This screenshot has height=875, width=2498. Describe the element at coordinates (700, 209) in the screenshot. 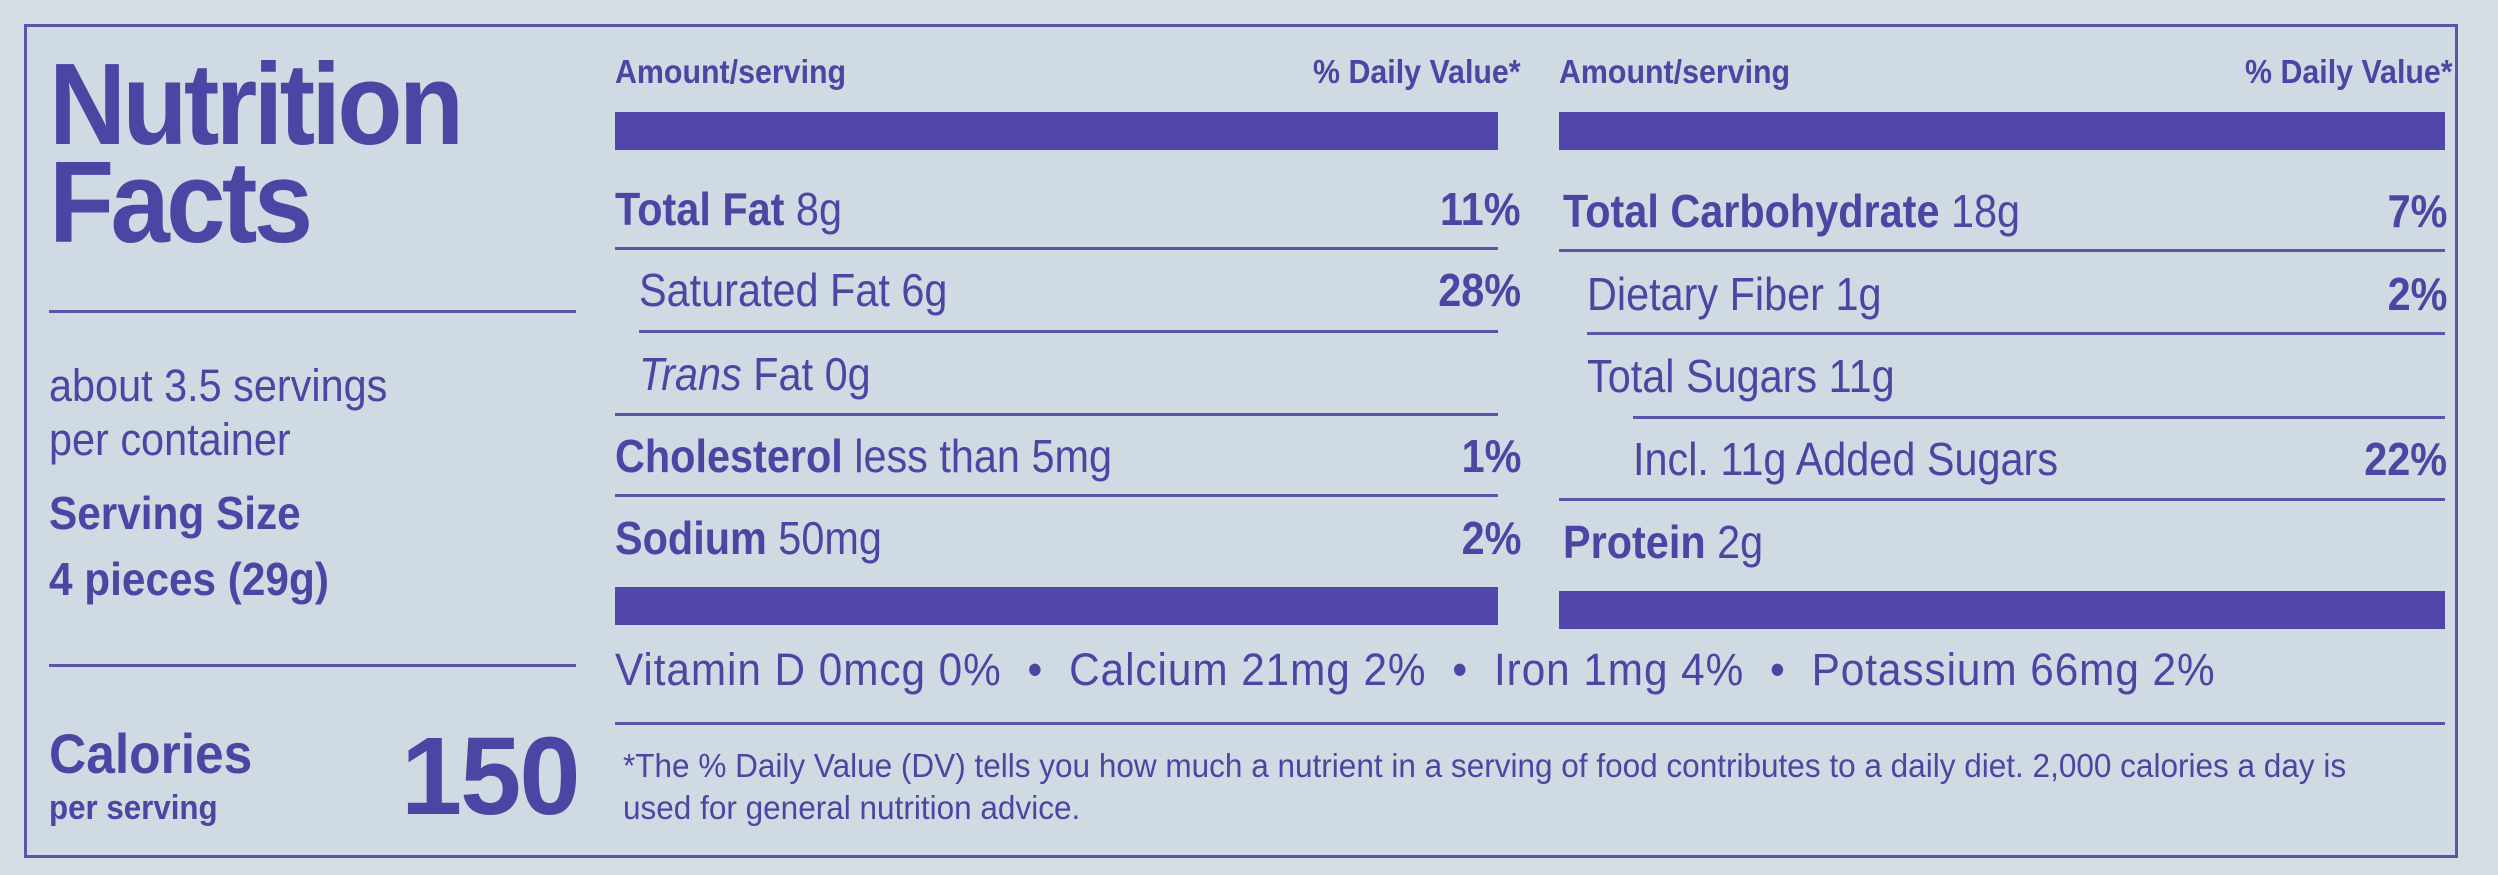

I see `nutrient-name: Total Fat` at that location.